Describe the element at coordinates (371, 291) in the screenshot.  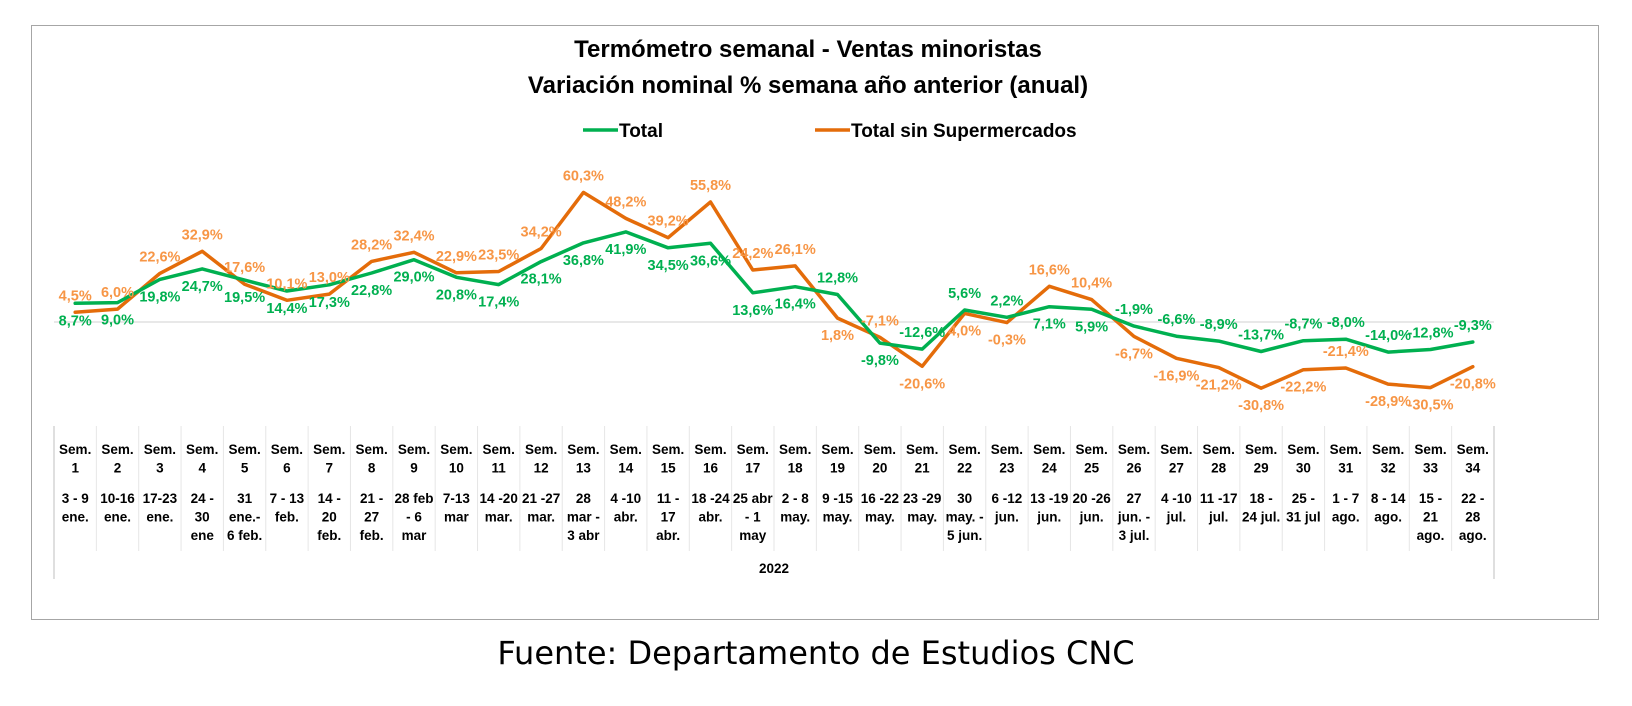
I see `data-label-total: 22,8%` at that location.